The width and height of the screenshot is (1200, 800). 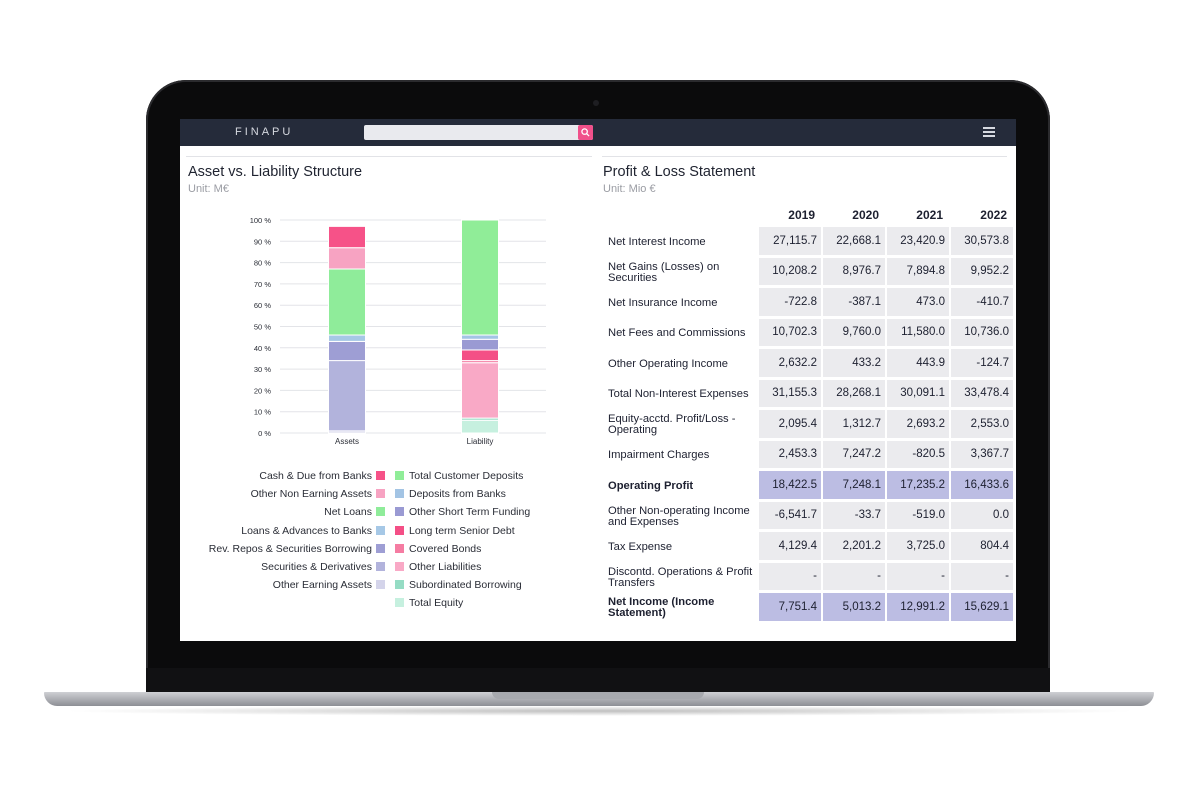 I want to click on magnifier-icon, so click(x=585, y=132).